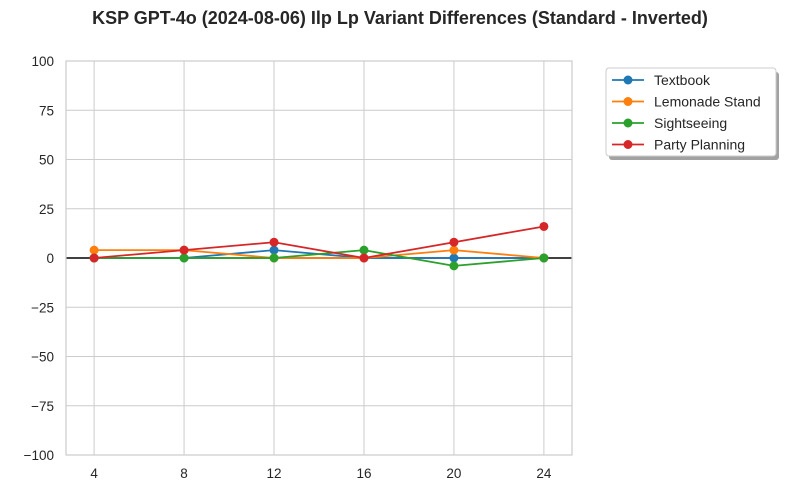  What do you see at coordinates (544, 473) in the screenshot?
I see `x-tick-label: 24` at bounding box center [544, 473].